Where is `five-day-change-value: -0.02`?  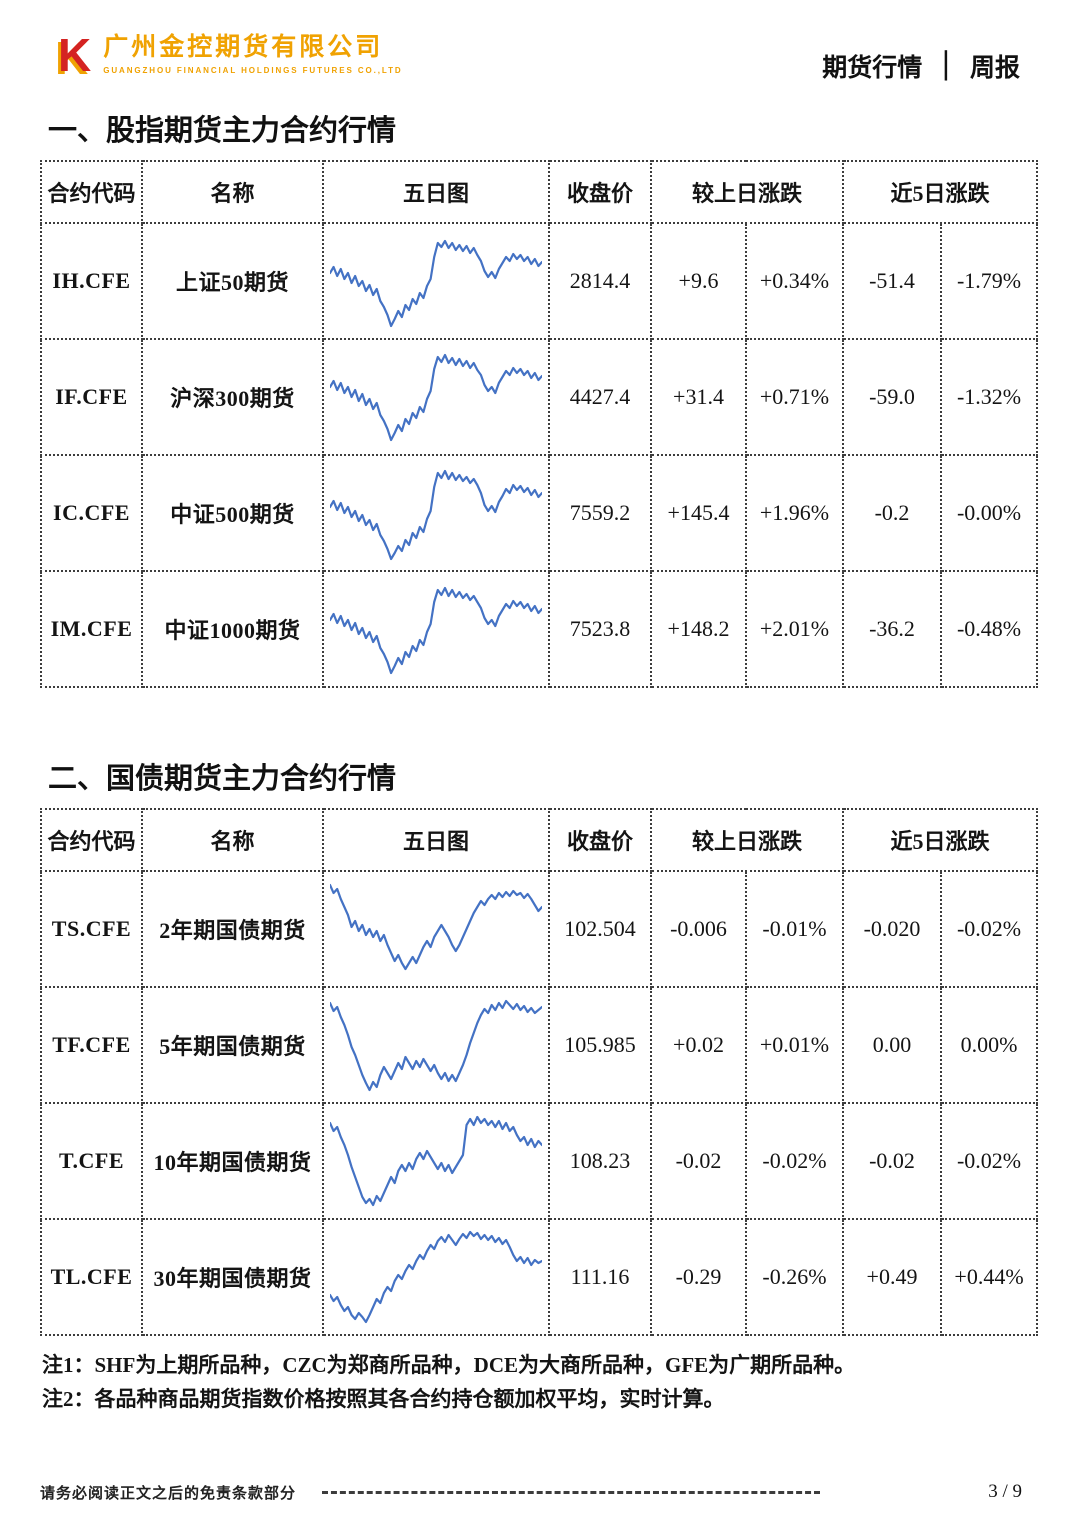 five-day-change-value: -0.02 is located at coordinates (892, 1161).